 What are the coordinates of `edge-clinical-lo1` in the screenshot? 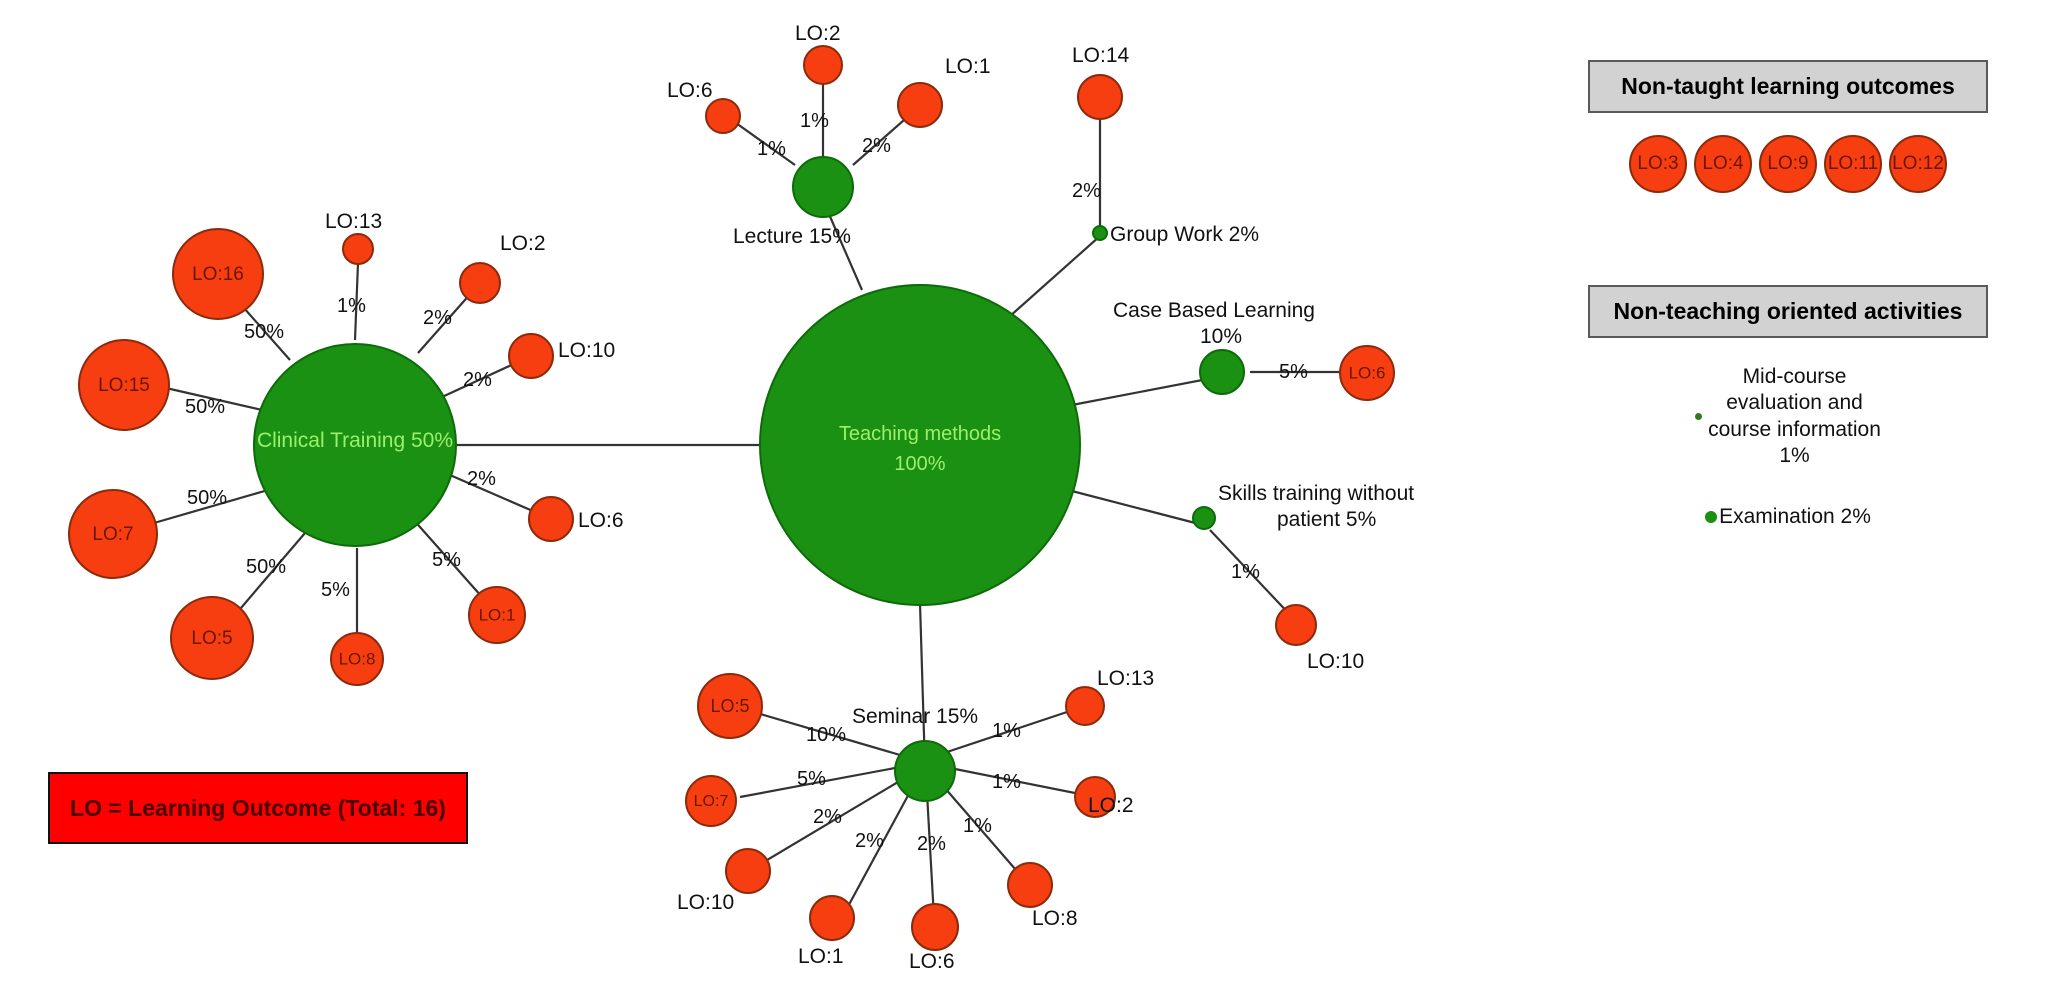 It's located at (447, 557).